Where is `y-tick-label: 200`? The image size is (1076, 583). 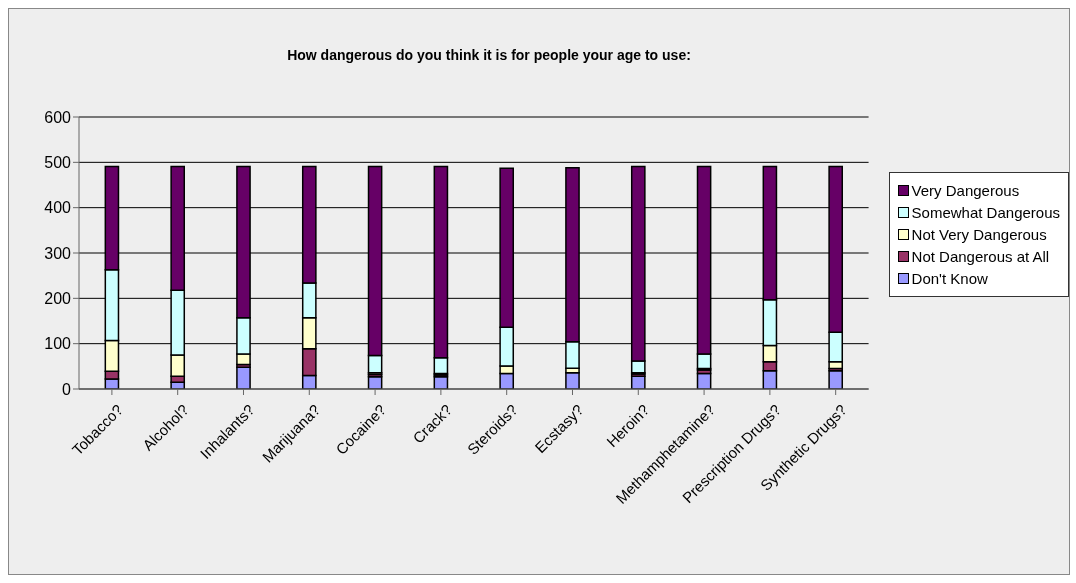
y-tick-label: 200 is located at coordinates (58, 299).